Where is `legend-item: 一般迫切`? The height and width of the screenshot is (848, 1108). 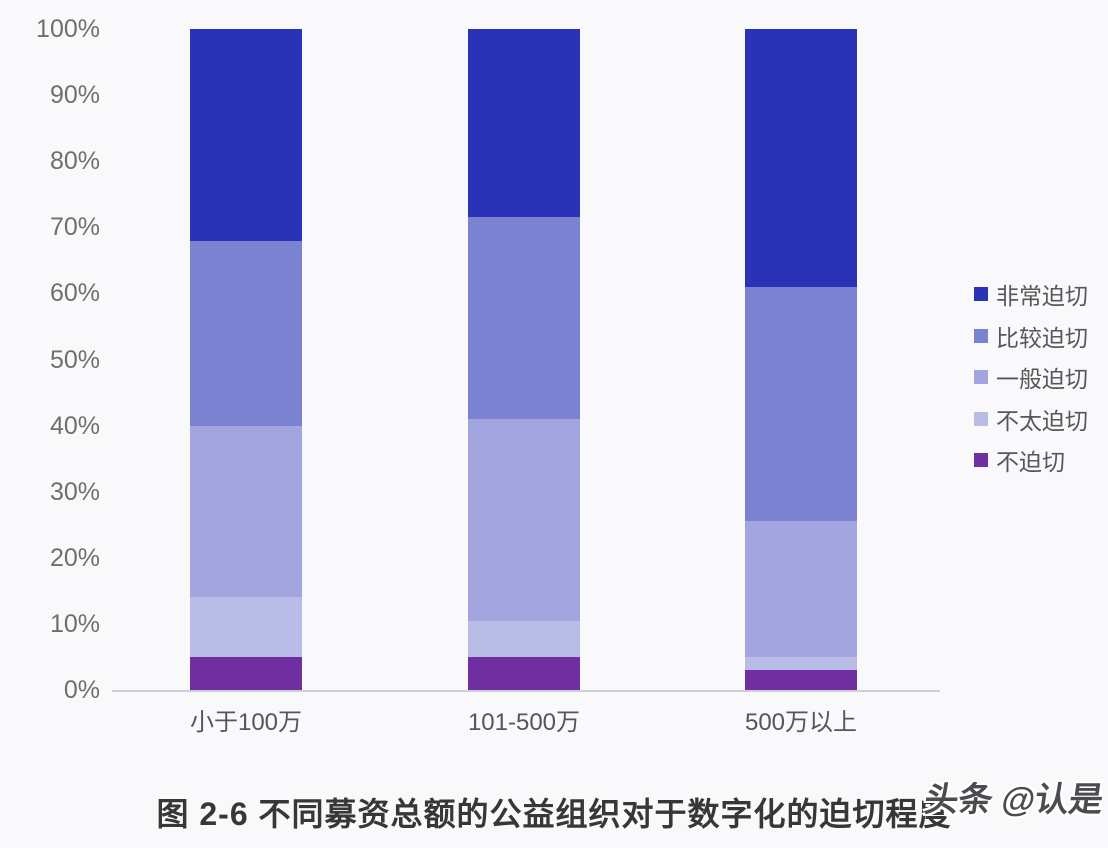 legend-item: 一般迫切 is located at coordinates (1031, 378).